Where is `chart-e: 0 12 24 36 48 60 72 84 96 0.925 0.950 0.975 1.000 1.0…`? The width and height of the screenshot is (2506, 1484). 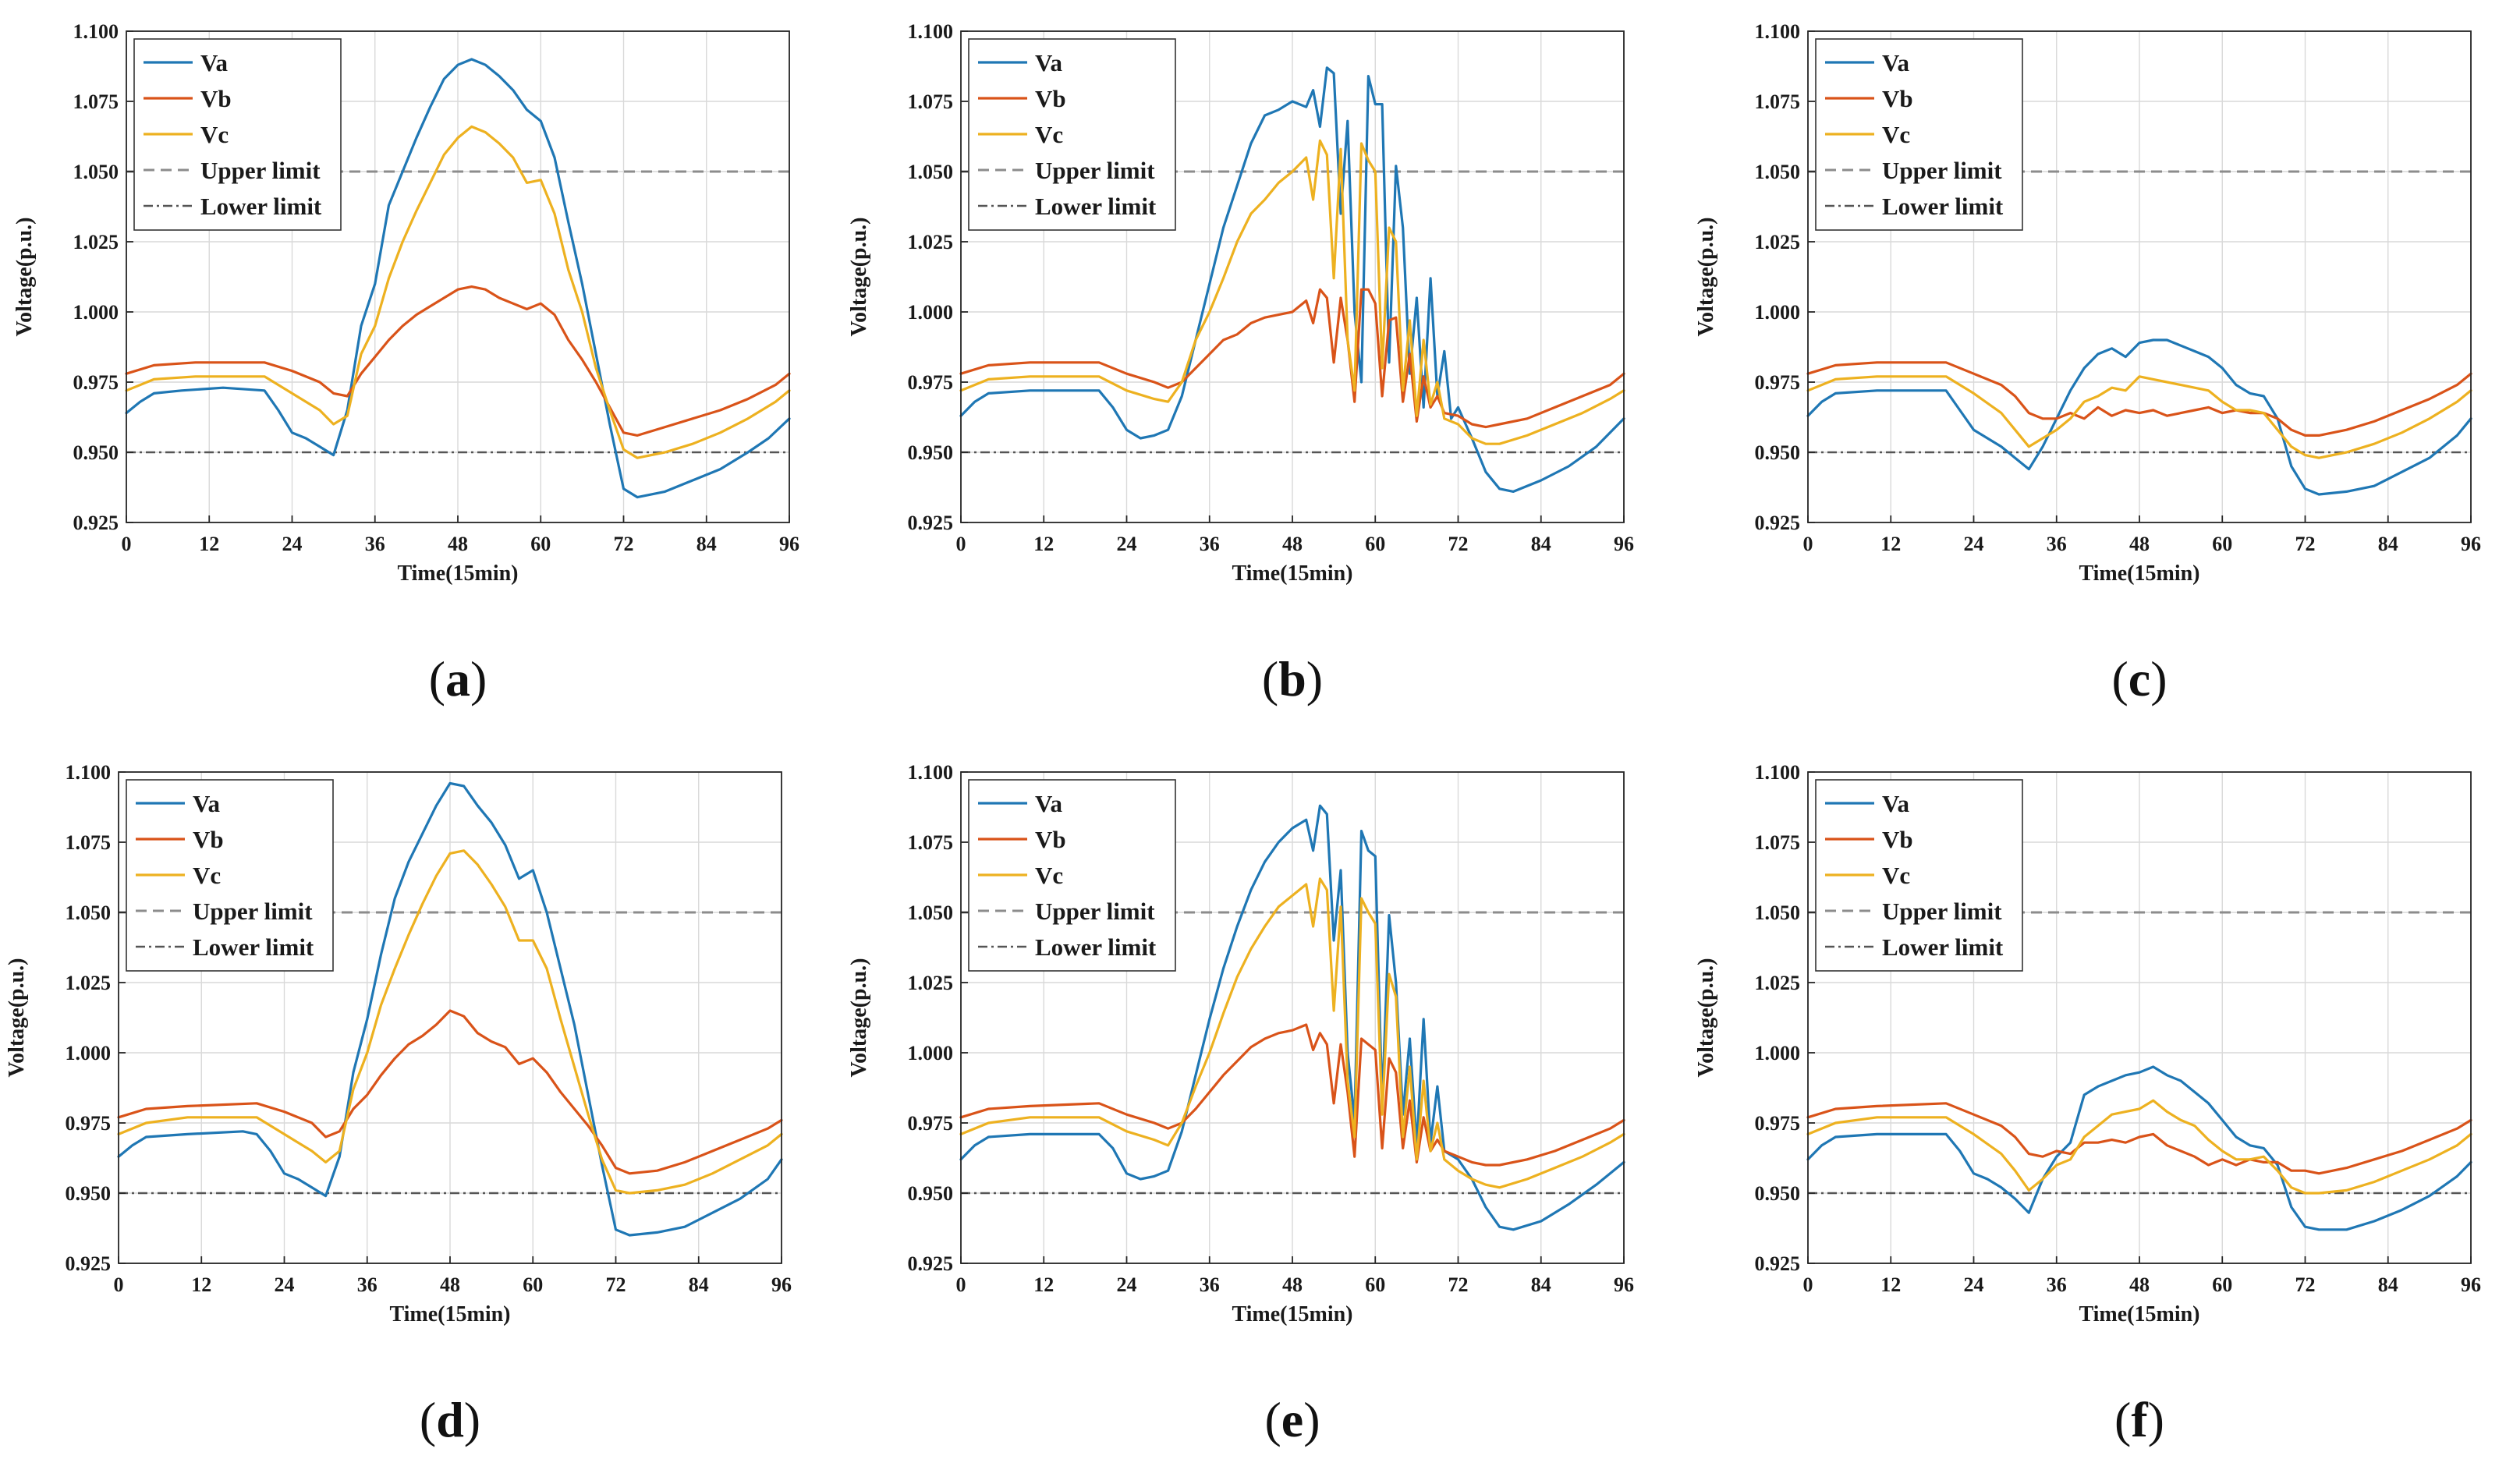 chart-e: 0 12 24 36 48 60 72 84 96 0.925 0.950 0.975 1.000 1.0… is located at coordinates (1241, 1104).